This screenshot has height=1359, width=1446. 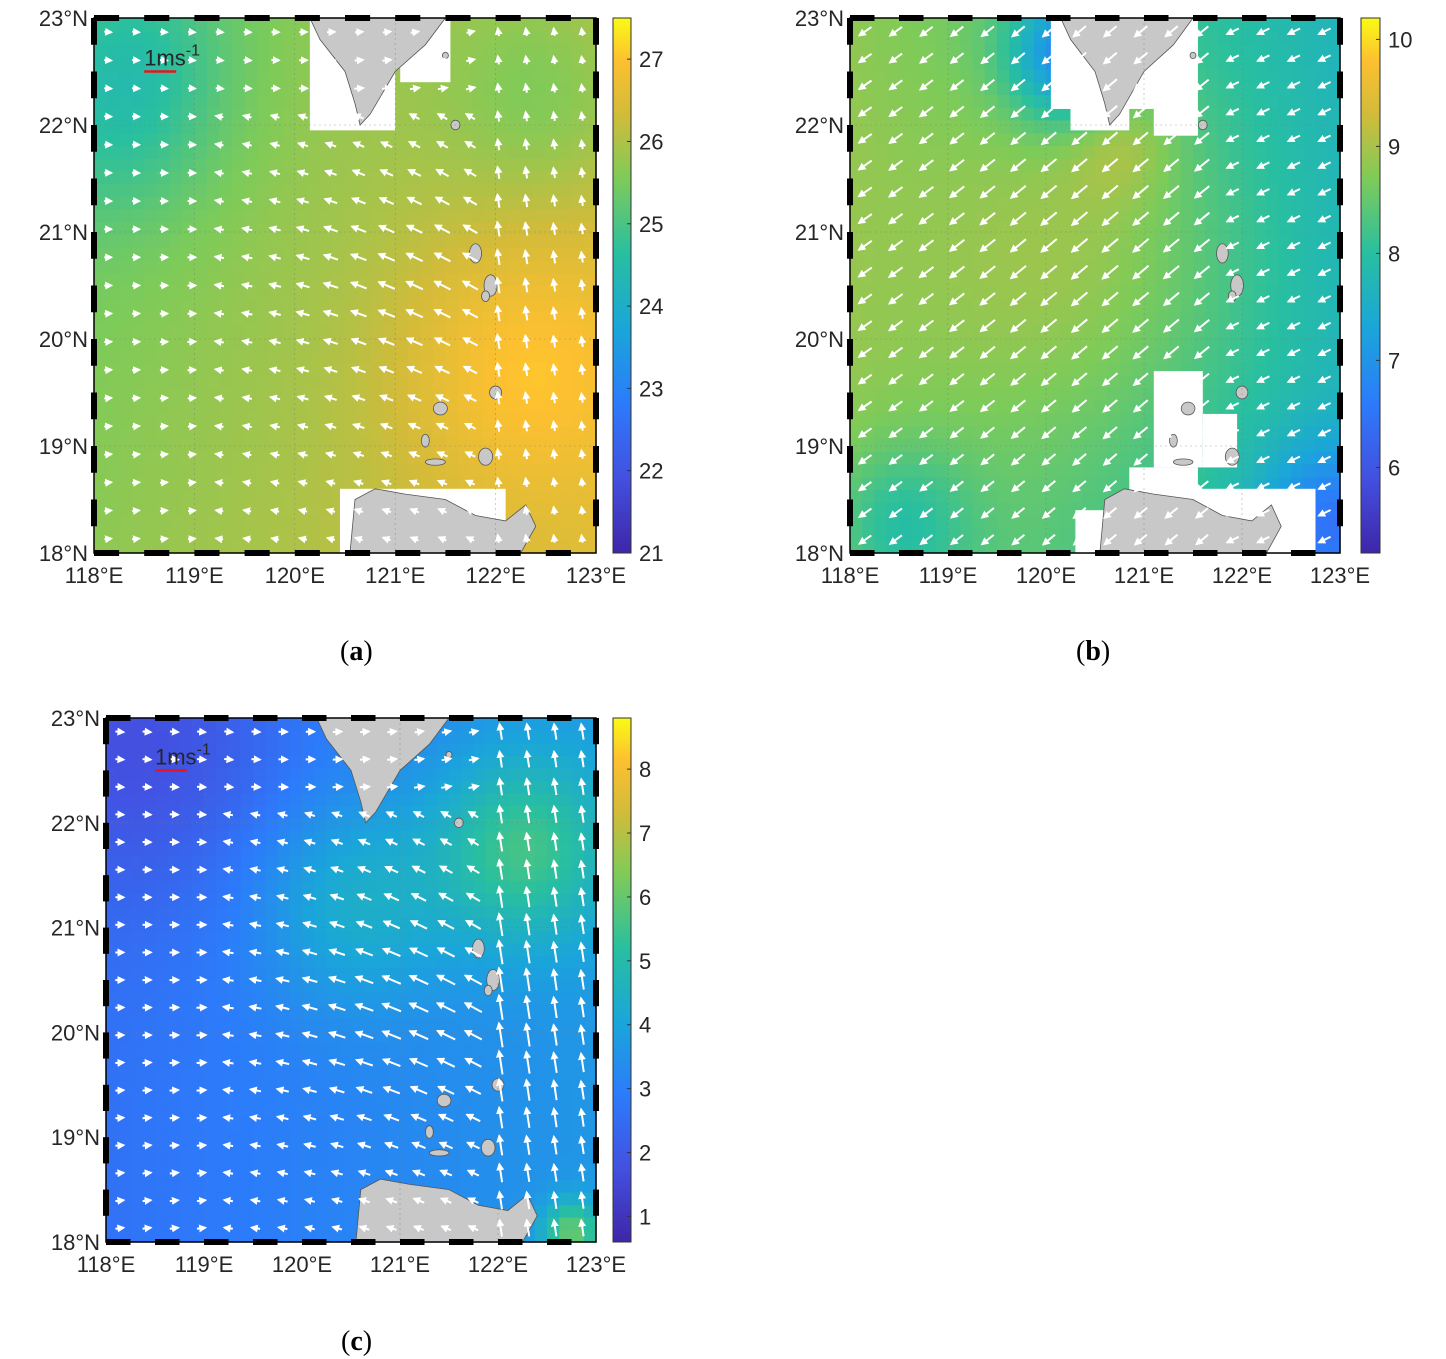 I want to click on y-tick-label: 22°N, so click(x=819, y=125).